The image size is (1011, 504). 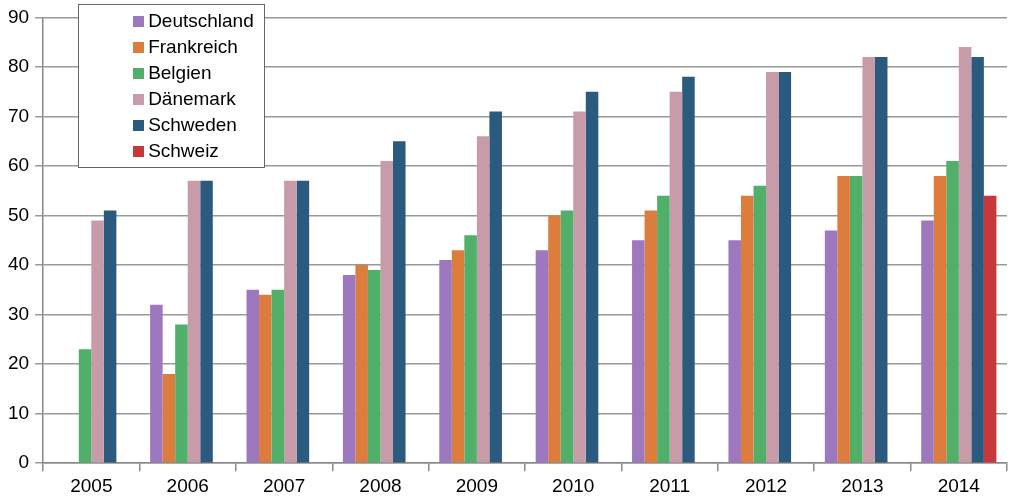 What do you see at coordinates (18, 115) in the screenshot?
I see `y-tick-label: 70` at bounding box center [18, 115].